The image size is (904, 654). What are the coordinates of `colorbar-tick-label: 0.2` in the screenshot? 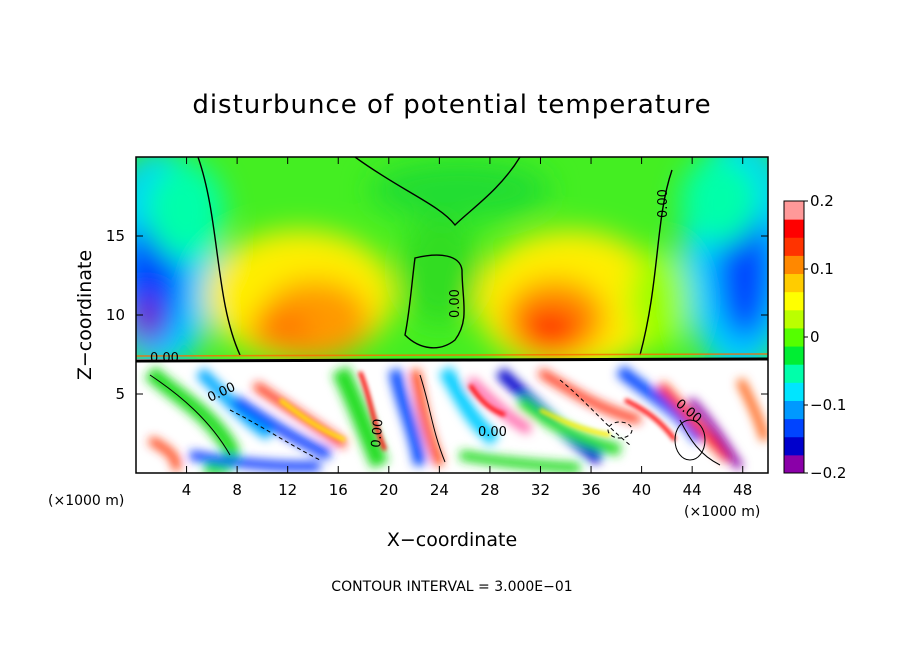 It's located at (822, 201).